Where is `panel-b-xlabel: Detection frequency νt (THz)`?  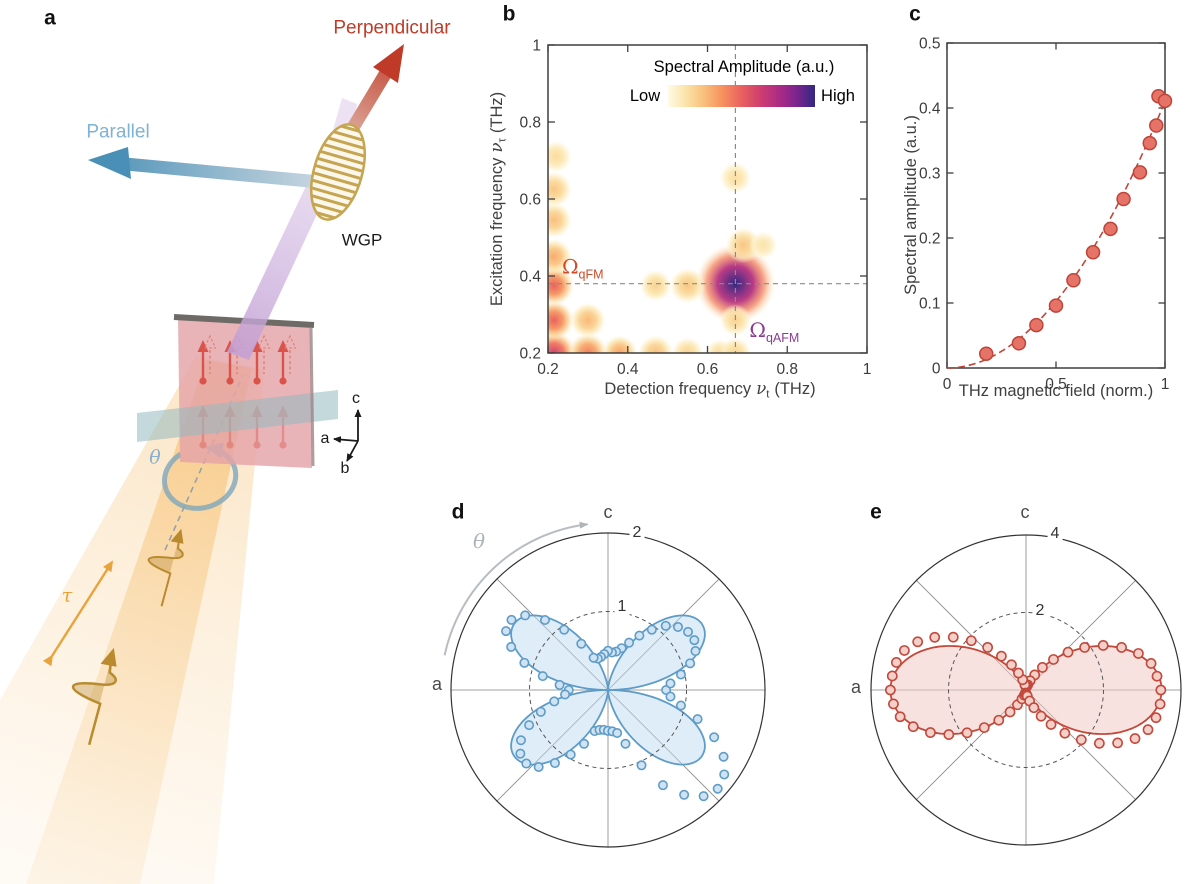 panel-b-xlabel: Detection frequency νt (THz) is located at coordinates (710, 390).